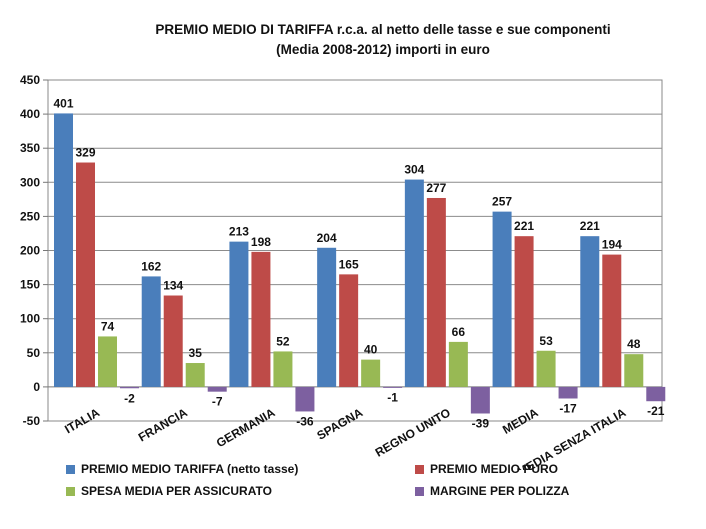 The image size is (706, 529). Describe the element at coordinates (459, 332) in the screenshot. I see `data-label: 66` at that location.